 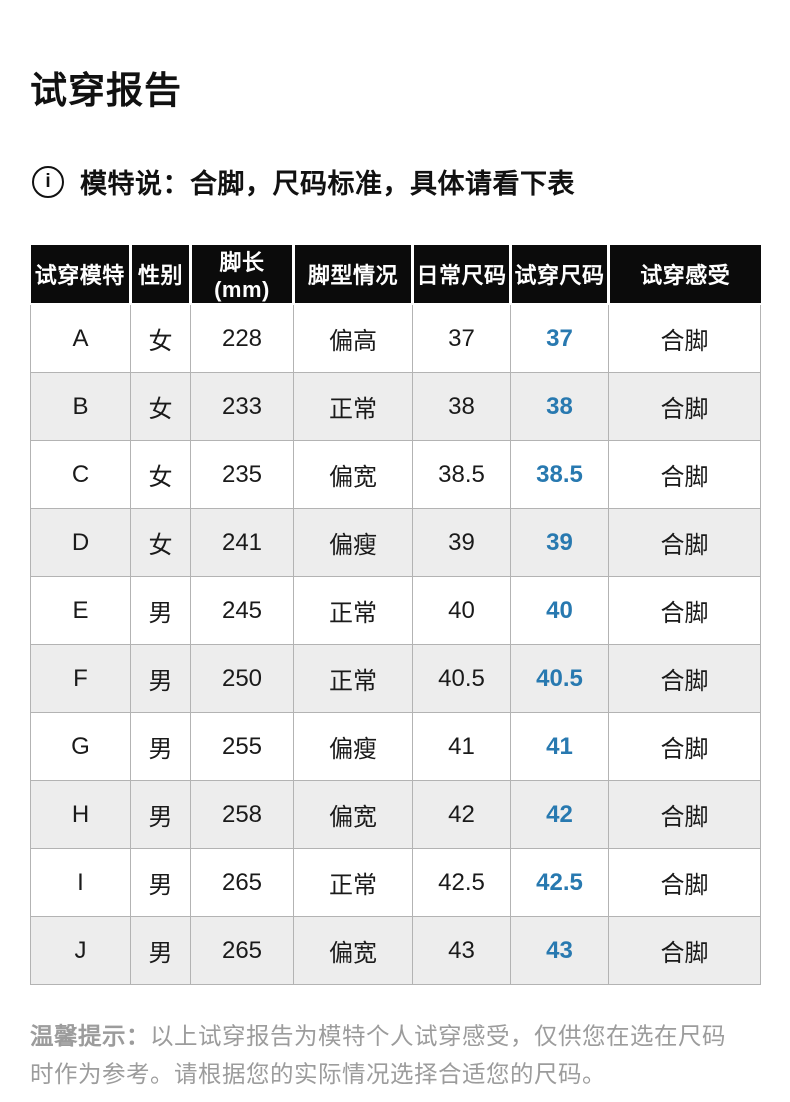 What do you see at coordinates (559, 474) in the screenshot?
I see `cell-tried-size: 38.5` at bounding box center [559, 474].